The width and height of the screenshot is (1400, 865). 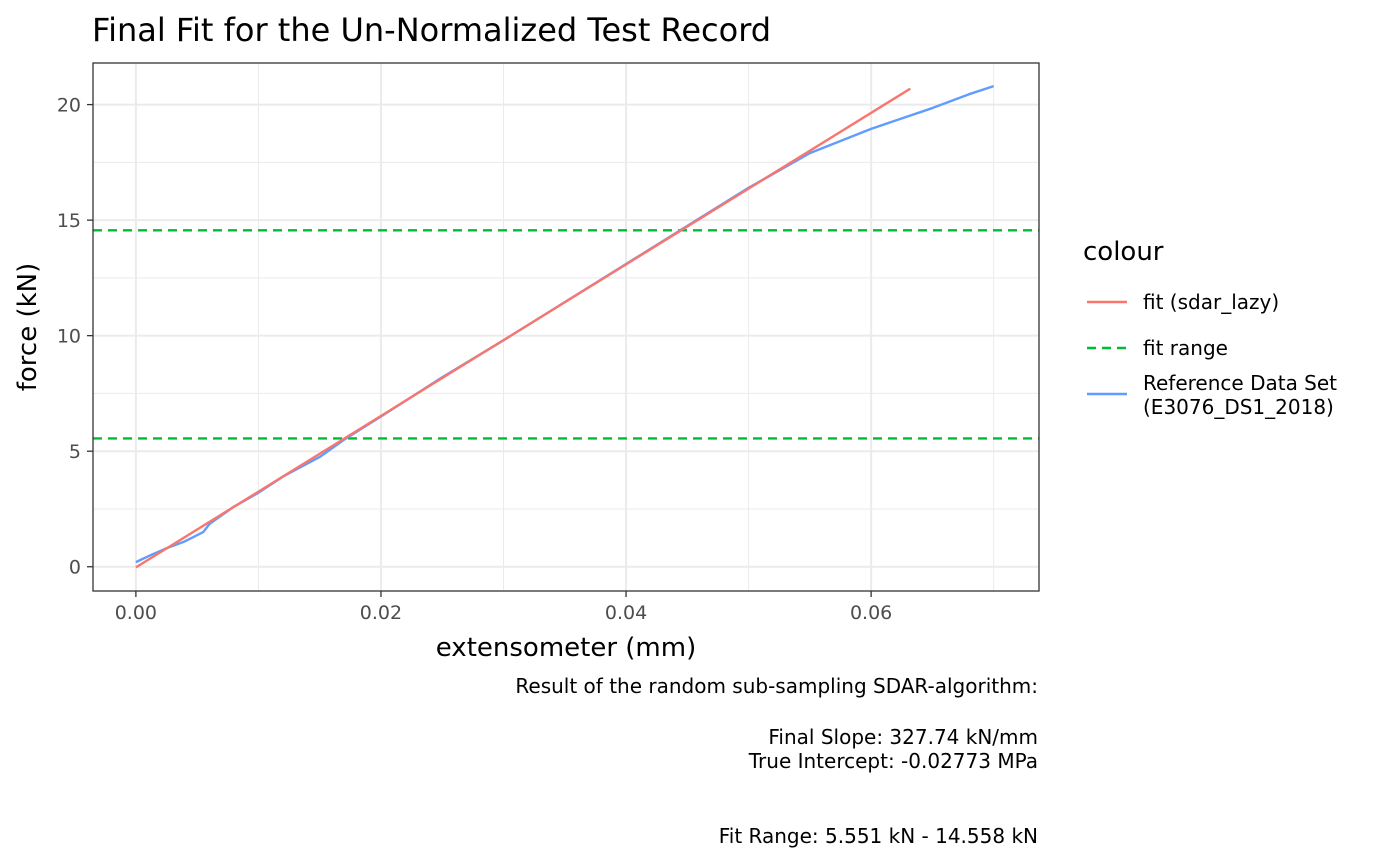 What do you see at coordinates (28, 327) in the screenshot?
I see `y-axis-title: force (kN)` at bounding box center [28, 327].